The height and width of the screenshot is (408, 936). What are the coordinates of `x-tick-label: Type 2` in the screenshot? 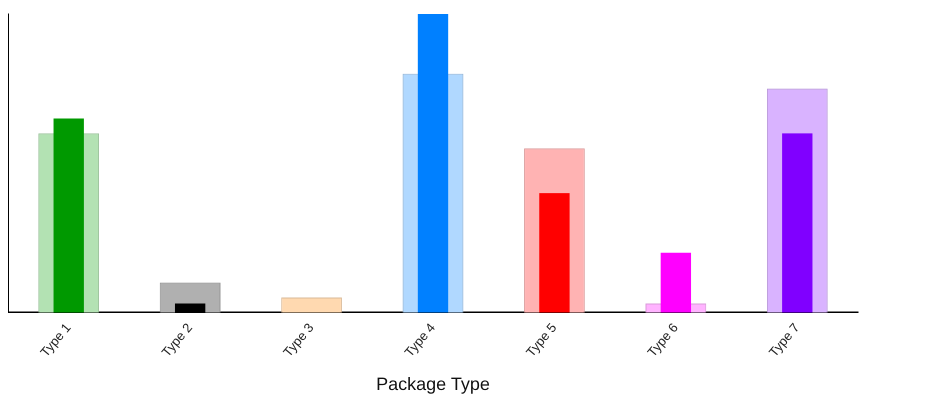 It's located at (177, 340).